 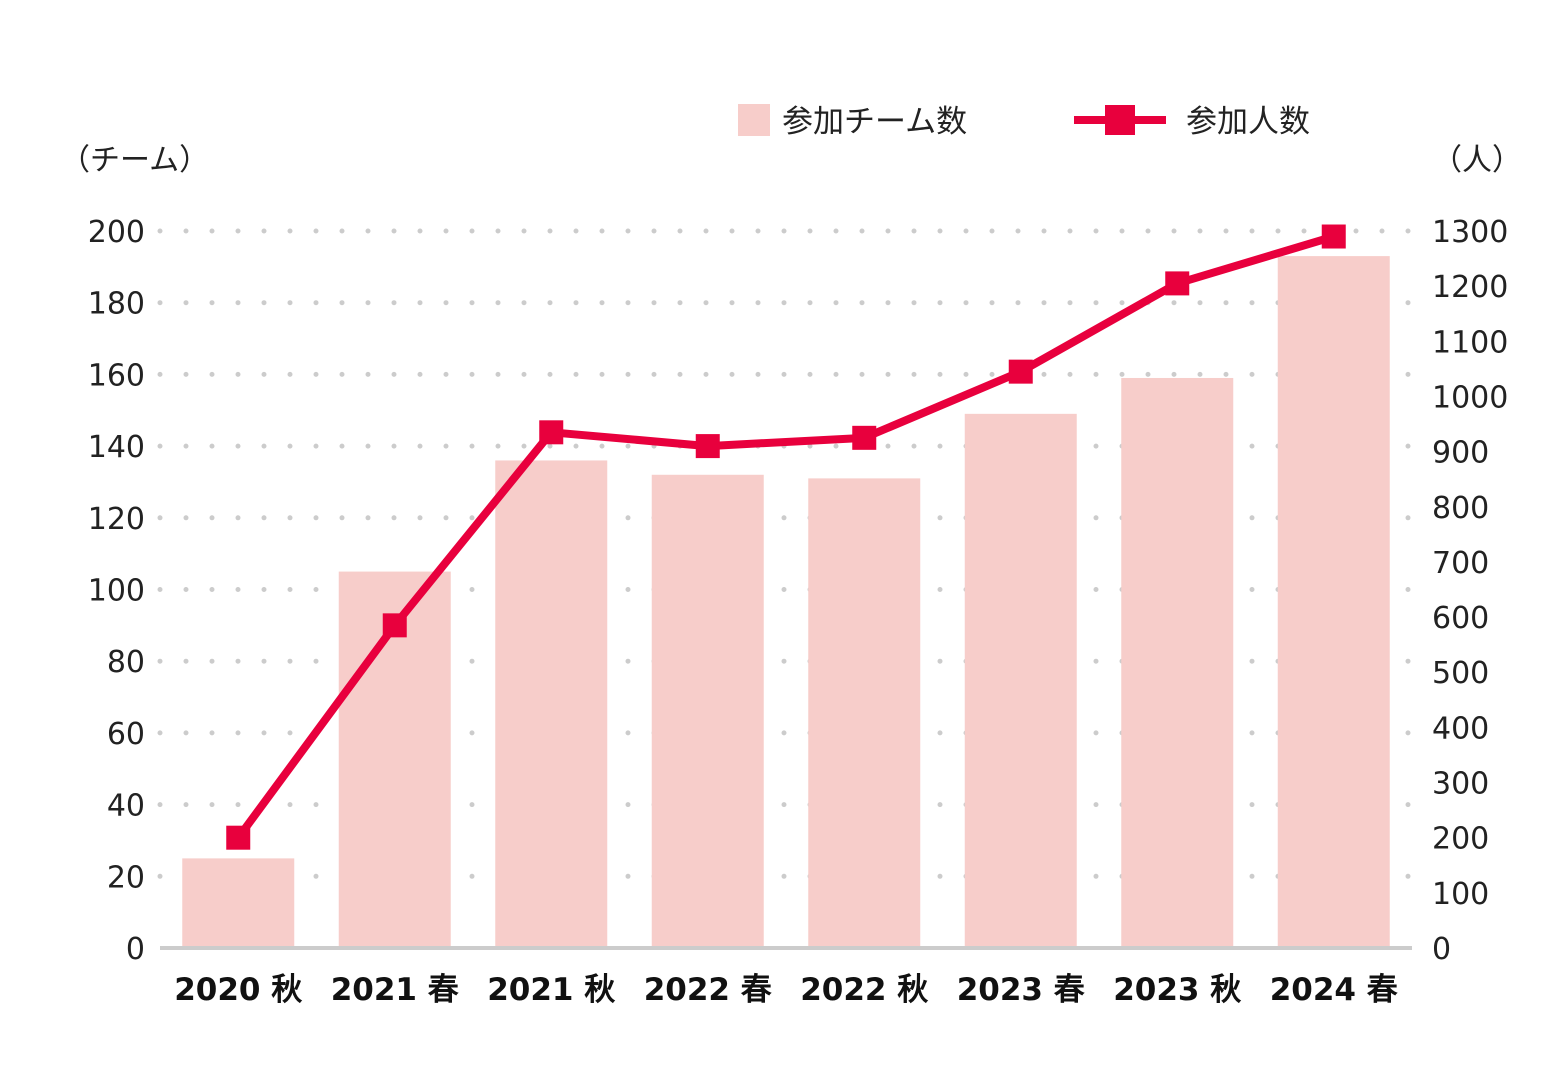 What do you see at coordinates (1460, 728) in the screenshot?
I see `right-tick-label: 400` at bounding box center [1460, 728].